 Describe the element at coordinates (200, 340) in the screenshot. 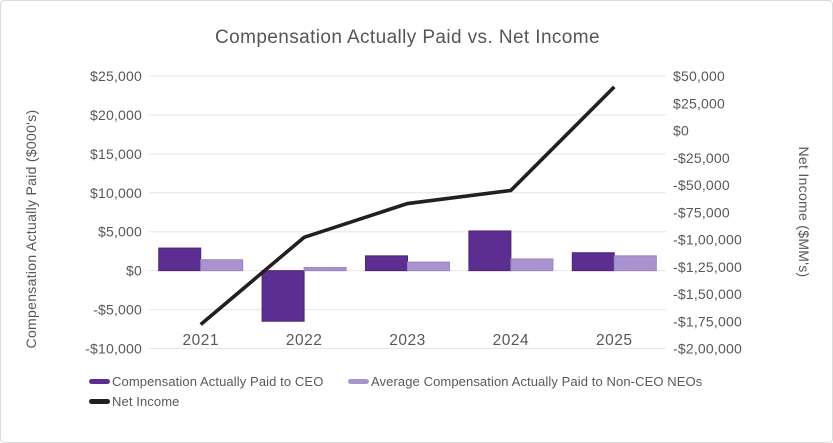

I see `x-axis-label: 2021` at that location.